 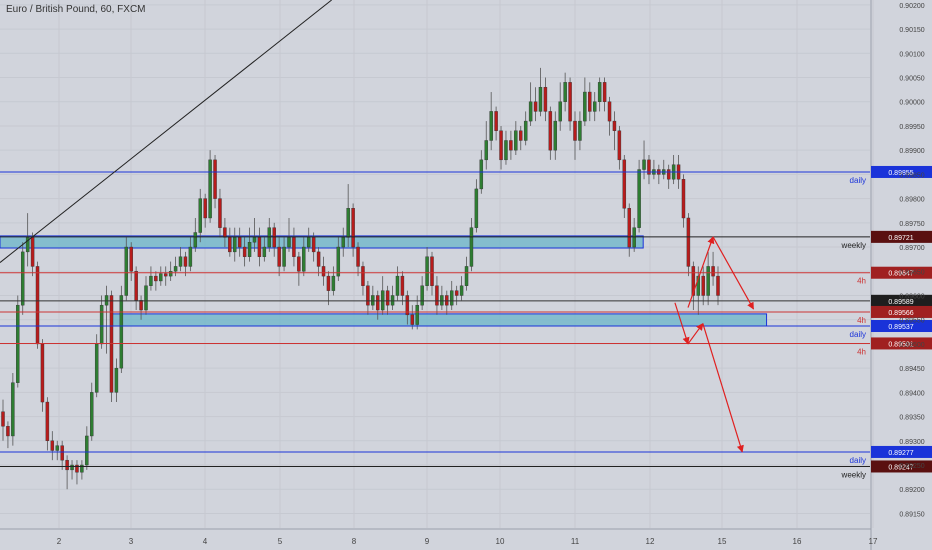 I want to click on y-tick-label: 0.90100, so click(x=911, y=54).